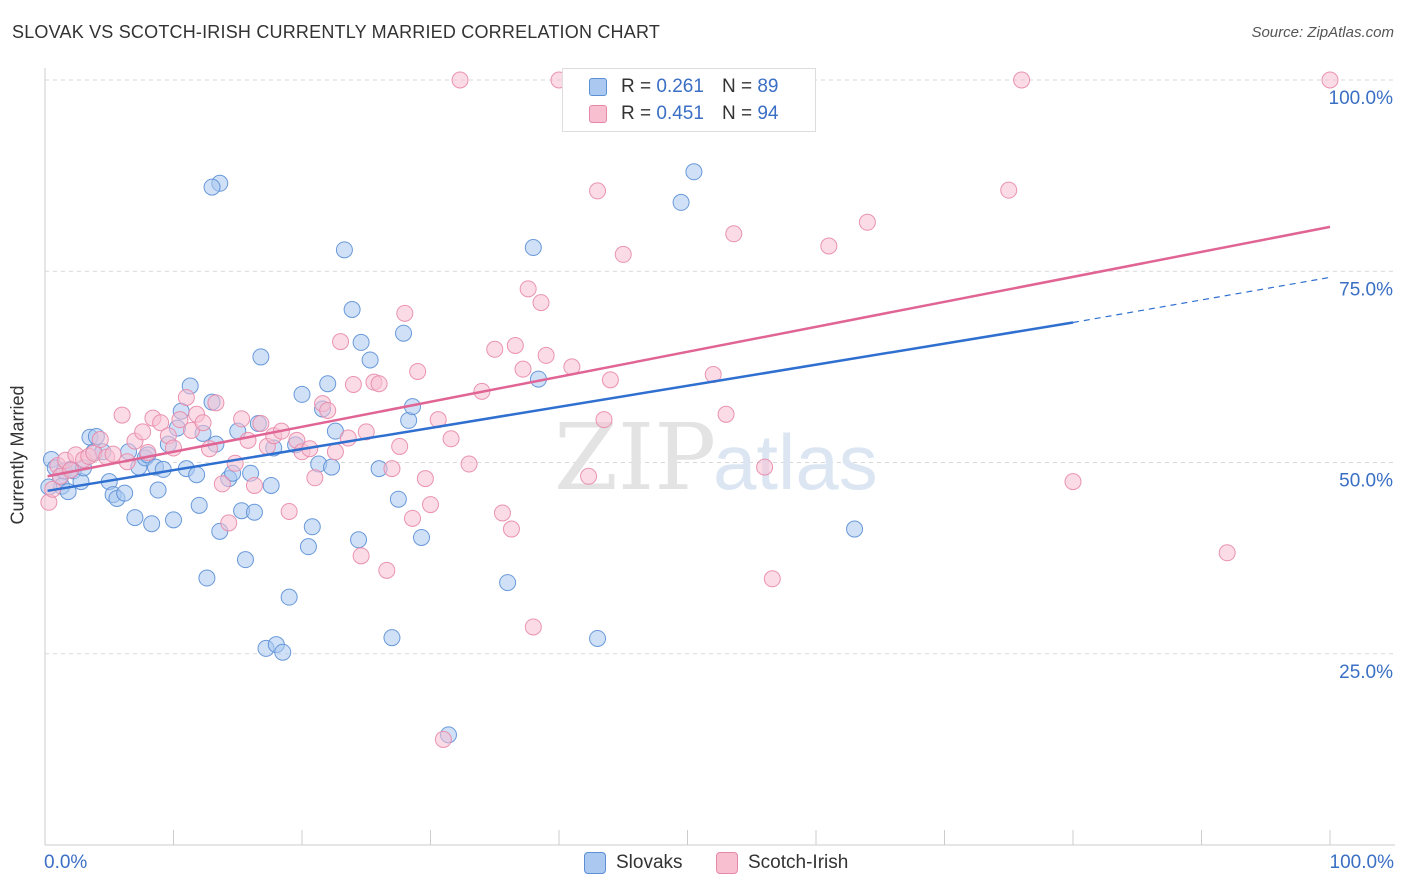 Image resolution: width=1406 pixels, height=892 pixels. What do you see at coordinates (635, 457) in the screenshot?
I see `watermark-zip: ZIP` at bounding box center [635, 457].